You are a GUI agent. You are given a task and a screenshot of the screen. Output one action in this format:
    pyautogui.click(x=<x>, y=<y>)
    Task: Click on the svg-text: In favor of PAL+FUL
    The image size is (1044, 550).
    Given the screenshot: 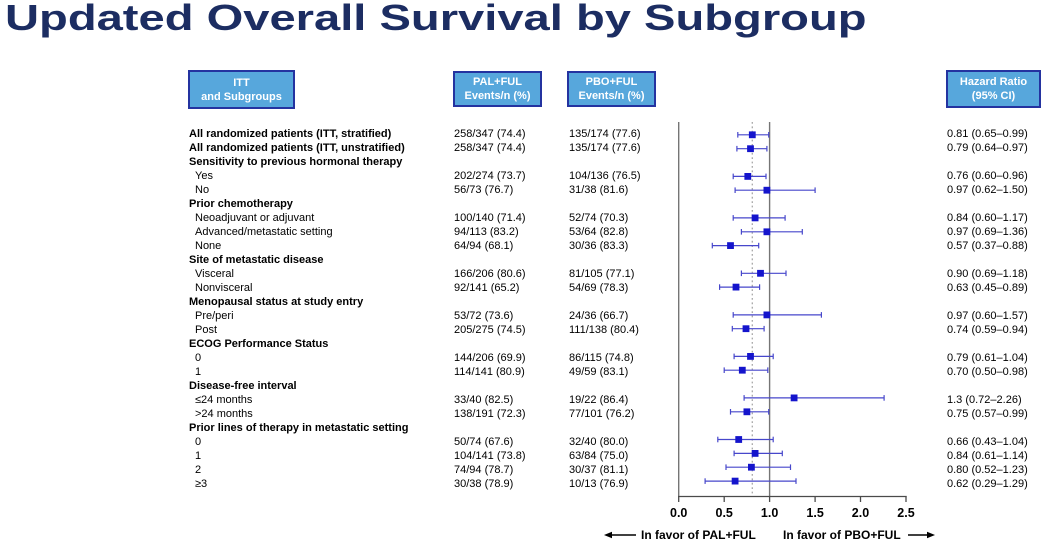 What is the action you would take?
    pyautogui.click(x=698, y=535)
    